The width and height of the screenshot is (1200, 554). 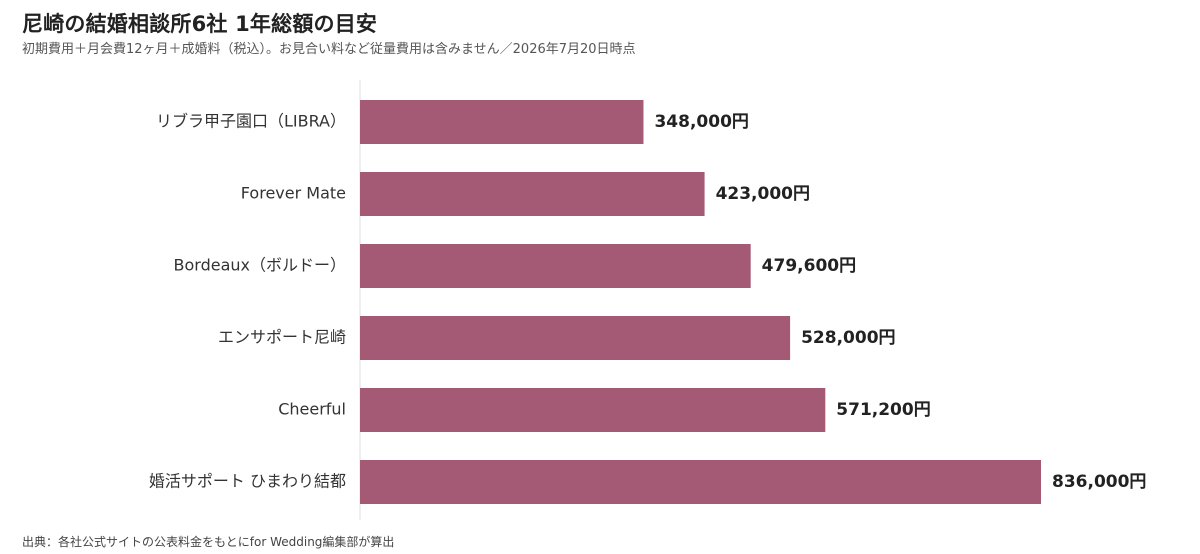 What do you see at coordinates (809, 266) in the screenshot?
I see `value-label: 479,600円` at bounding box center [809, 266].